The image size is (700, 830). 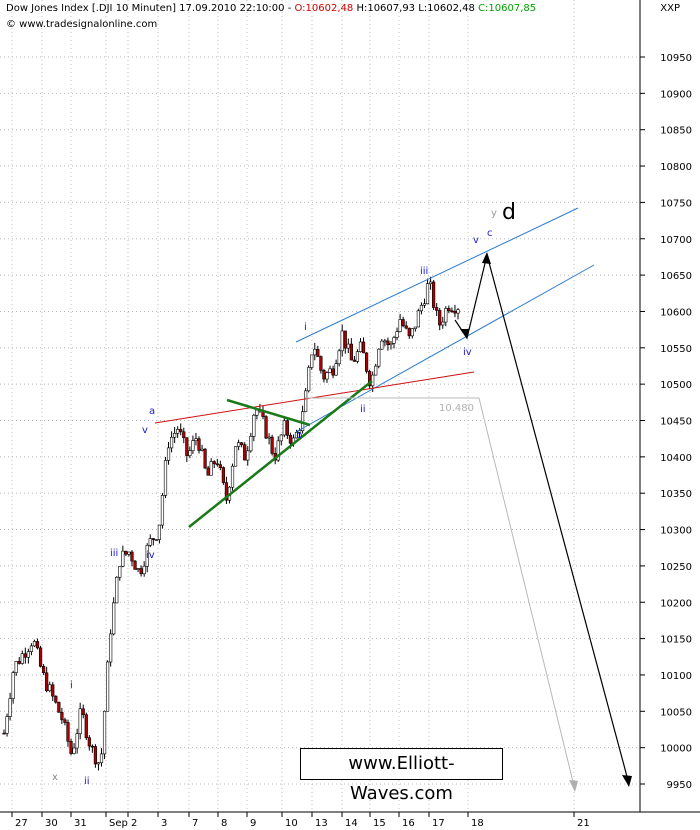 I want to click on y-tick-label: 10150, so click(x=676, y=640).